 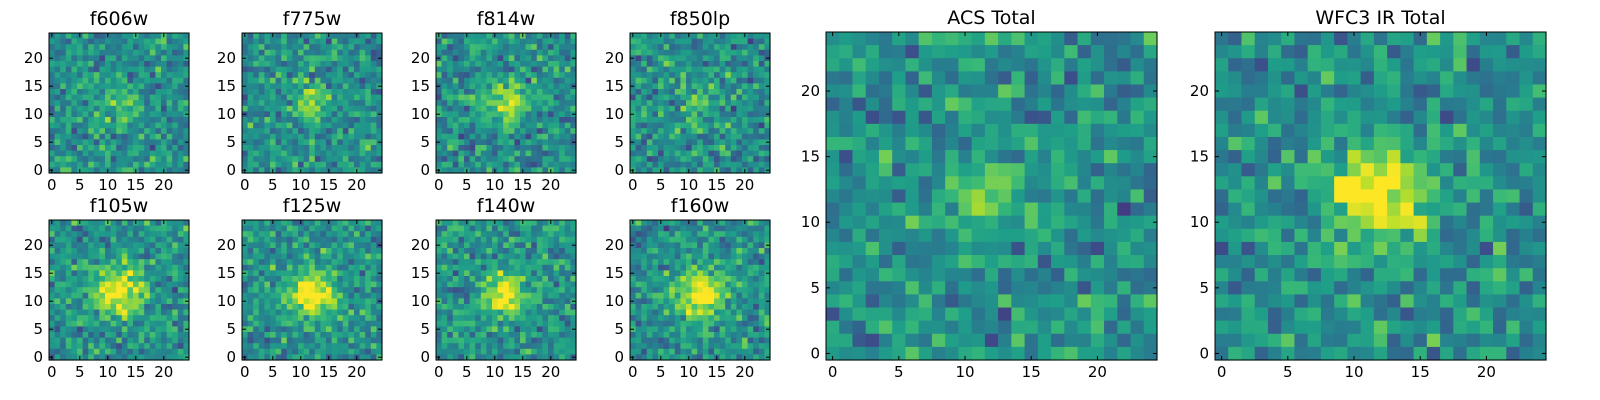 What do you see at coordinates (119, 206) in the screenshot?
I see `panel-title: f105w` at bounding box center [119, 206].